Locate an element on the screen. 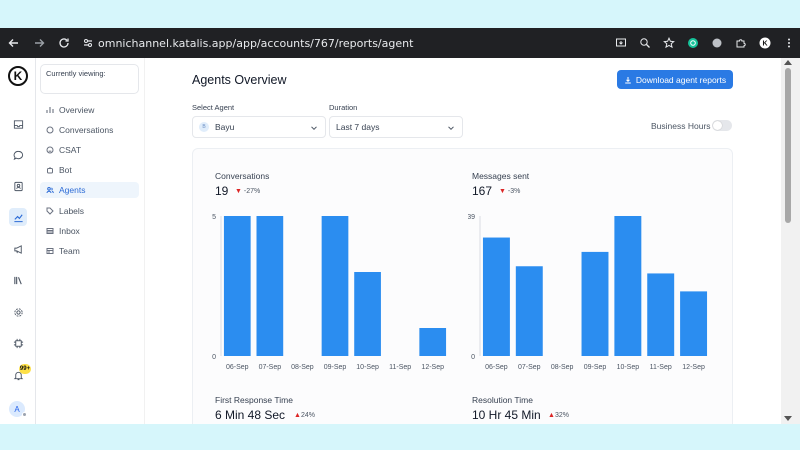 This screenshot has height=450, width=800. conversations-delta-value: -27% is located at coordinates (252, 191).